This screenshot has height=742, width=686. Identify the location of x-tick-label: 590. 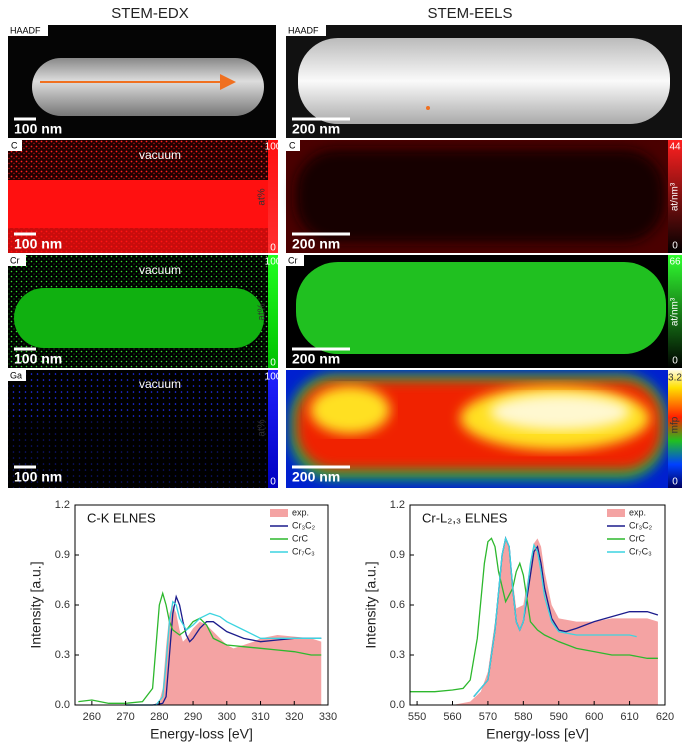
(559, 717).